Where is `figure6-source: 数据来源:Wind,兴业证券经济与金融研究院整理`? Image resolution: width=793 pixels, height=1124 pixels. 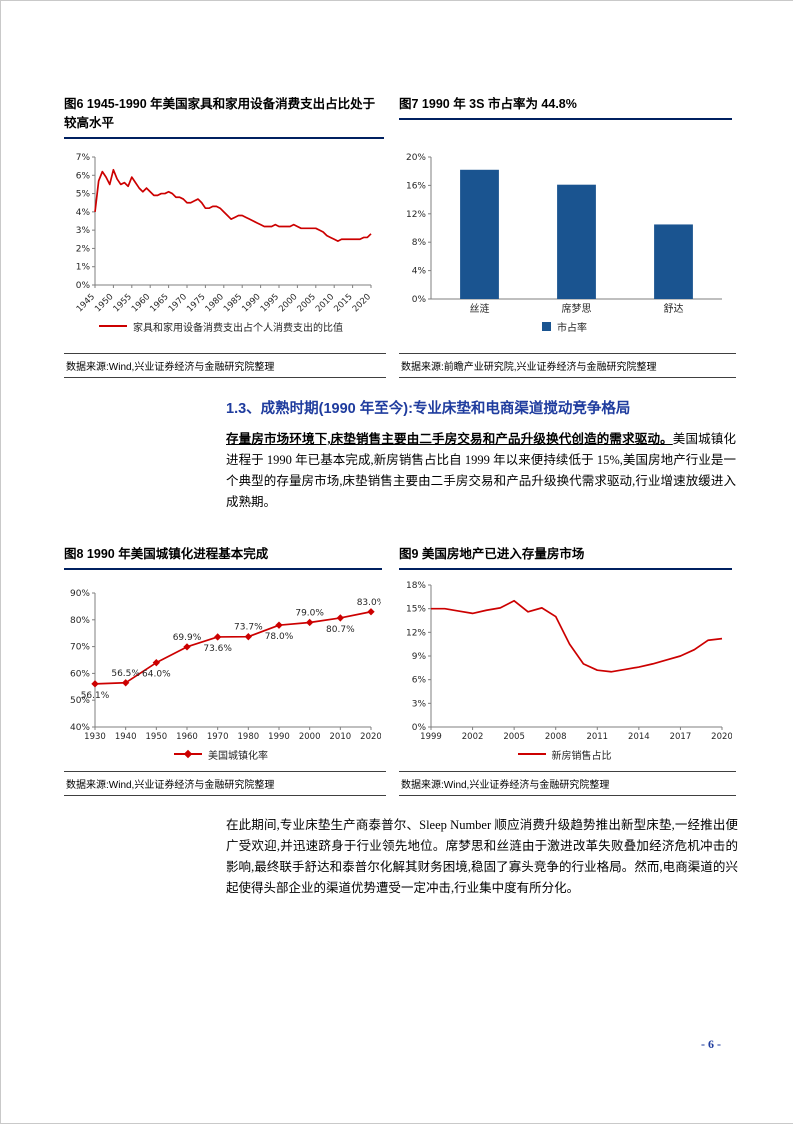 figure6-source: 数据来源:Wind,兴业证券经济与金融研究院整理 is located at coordinates (225, 365).